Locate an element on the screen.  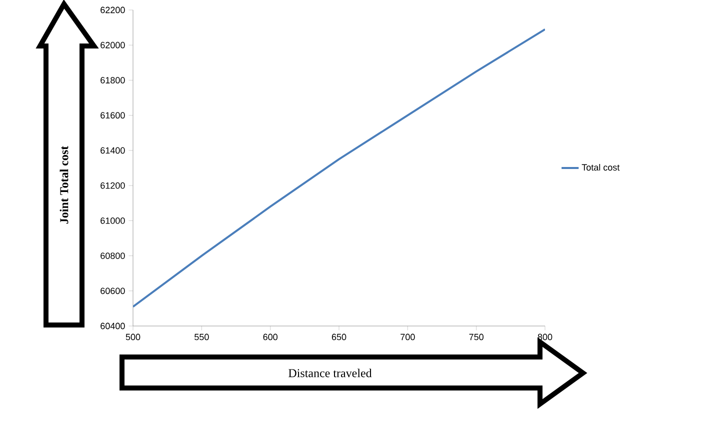
legend-label: Total cost is located at coordinates (601, 167).